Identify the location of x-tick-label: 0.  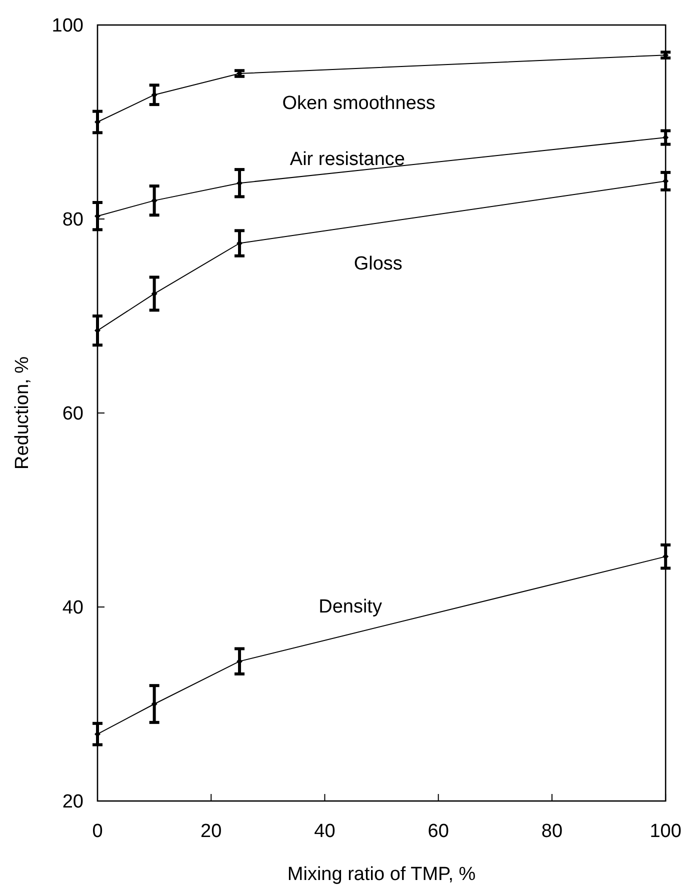
(97, 831).